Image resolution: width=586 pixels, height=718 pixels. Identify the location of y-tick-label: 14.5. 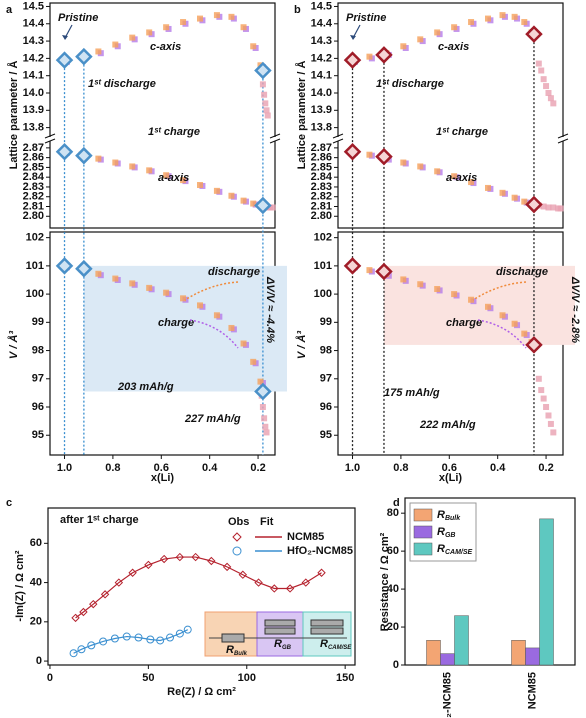
(33, 6).